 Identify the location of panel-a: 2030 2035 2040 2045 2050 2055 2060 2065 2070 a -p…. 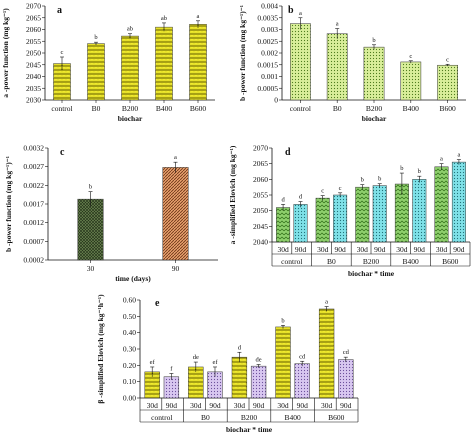
(108, 62).